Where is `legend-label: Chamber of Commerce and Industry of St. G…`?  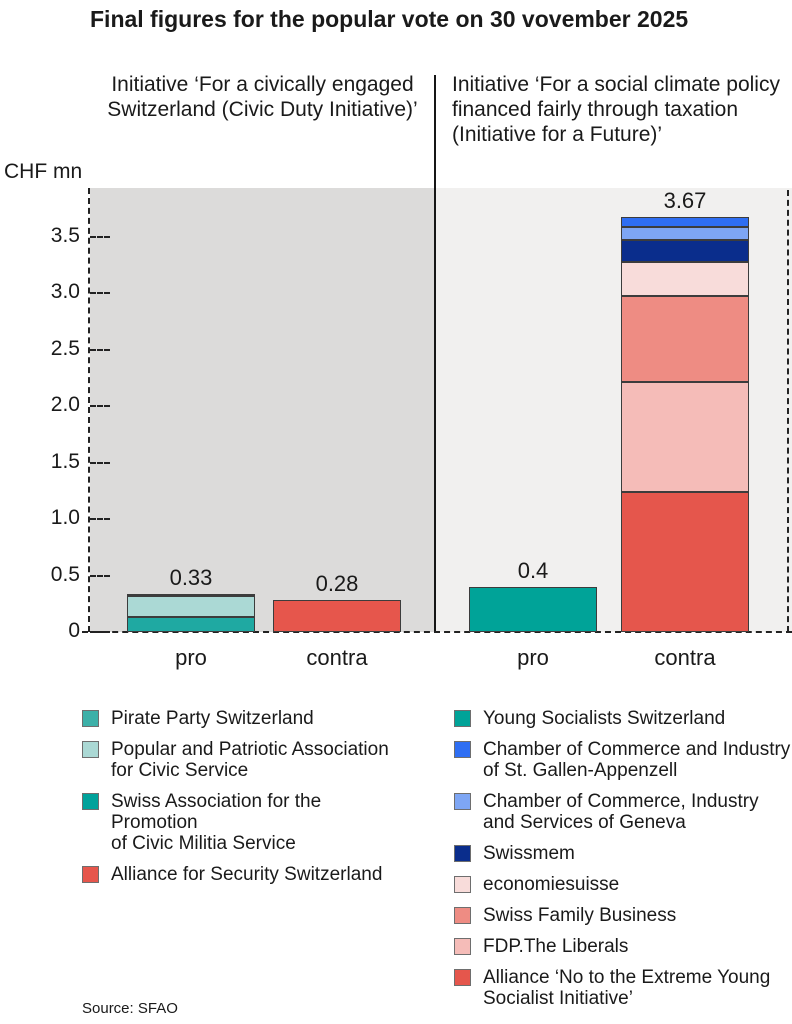
legend-label: Chamber of Commerce and Industry of St. G… is located at coordinates (637, 760).